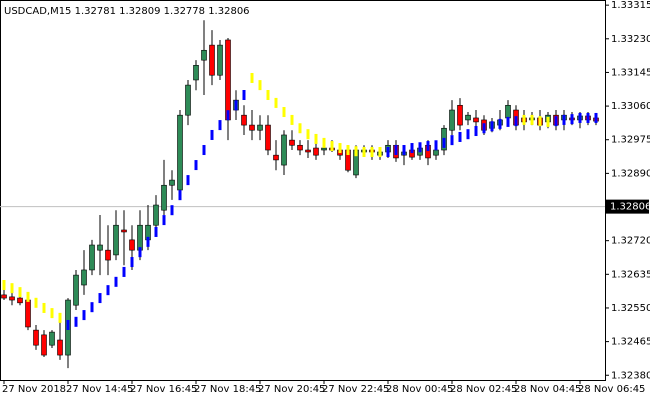 The height and width of the screenshot is (400, 650). Describe the element at coordinates (291, 389) in the screenshot. I see `x-tick-label: 27 Nov 20:45` at that location.